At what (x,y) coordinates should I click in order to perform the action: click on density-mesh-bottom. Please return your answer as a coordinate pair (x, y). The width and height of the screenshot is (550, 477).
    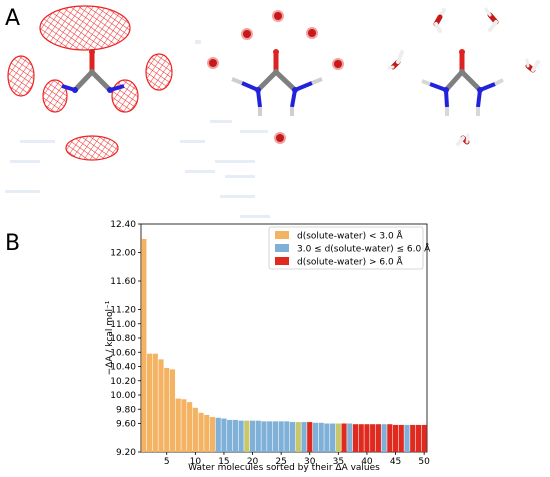
    Looking at the image, I should click on (92, 148).